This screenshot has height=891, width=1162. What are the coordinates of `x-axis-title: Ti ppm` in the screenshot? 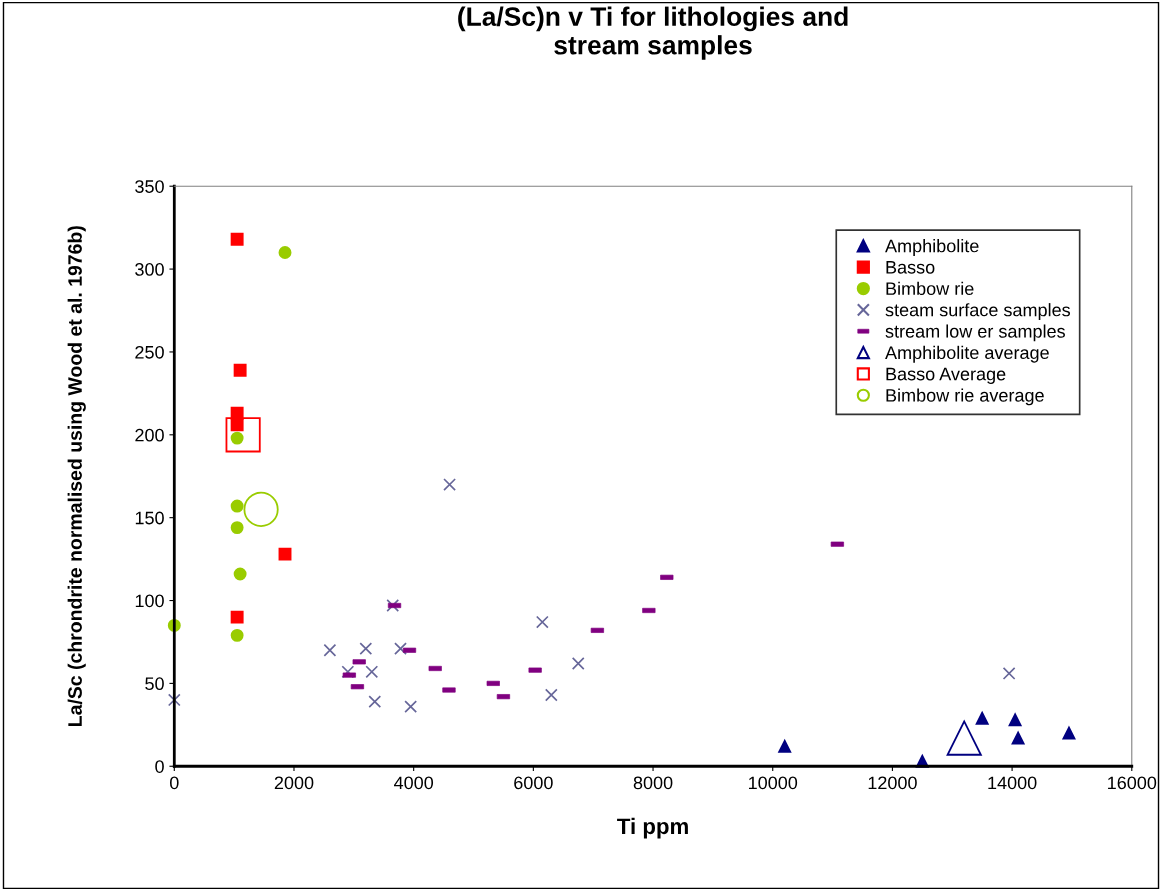 It's located at (652, 828).